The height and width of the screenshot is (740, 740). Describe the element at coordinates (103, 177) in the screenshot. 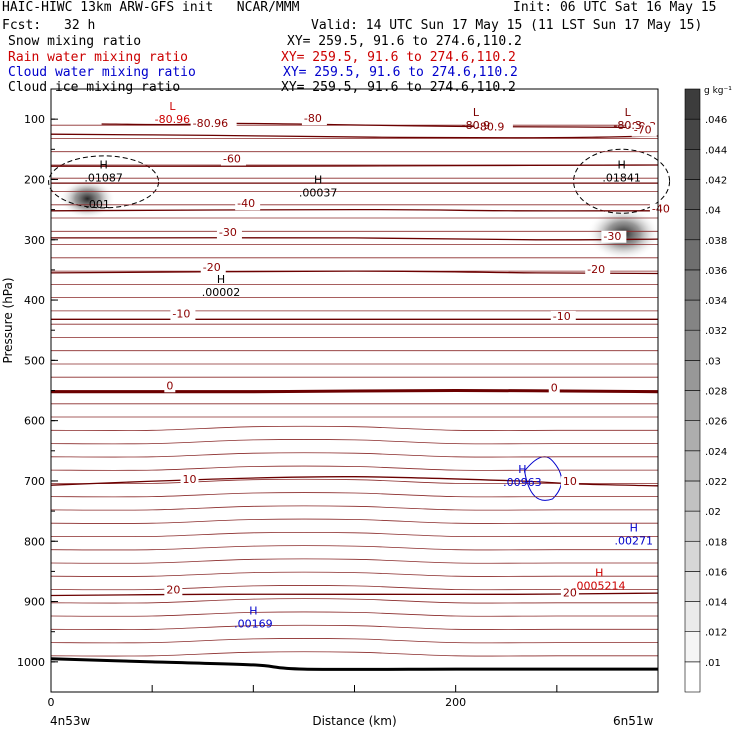

I see `extremum-value: .01087` at that location.